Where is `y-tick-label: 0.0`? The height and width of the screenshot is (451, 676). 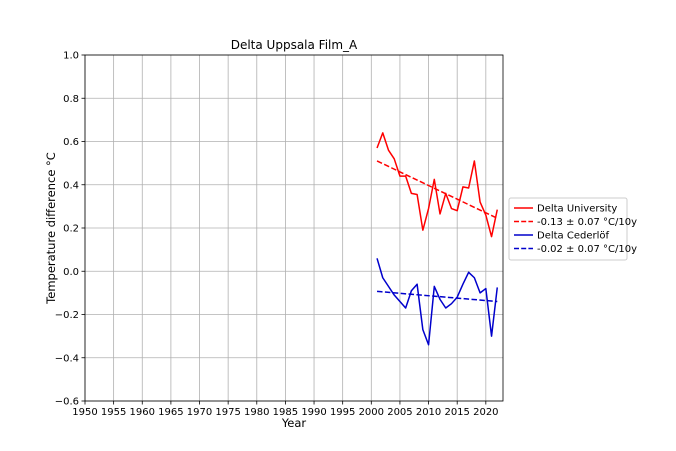
y-tick-label: 0.0 is located at coordinates (71, 272).